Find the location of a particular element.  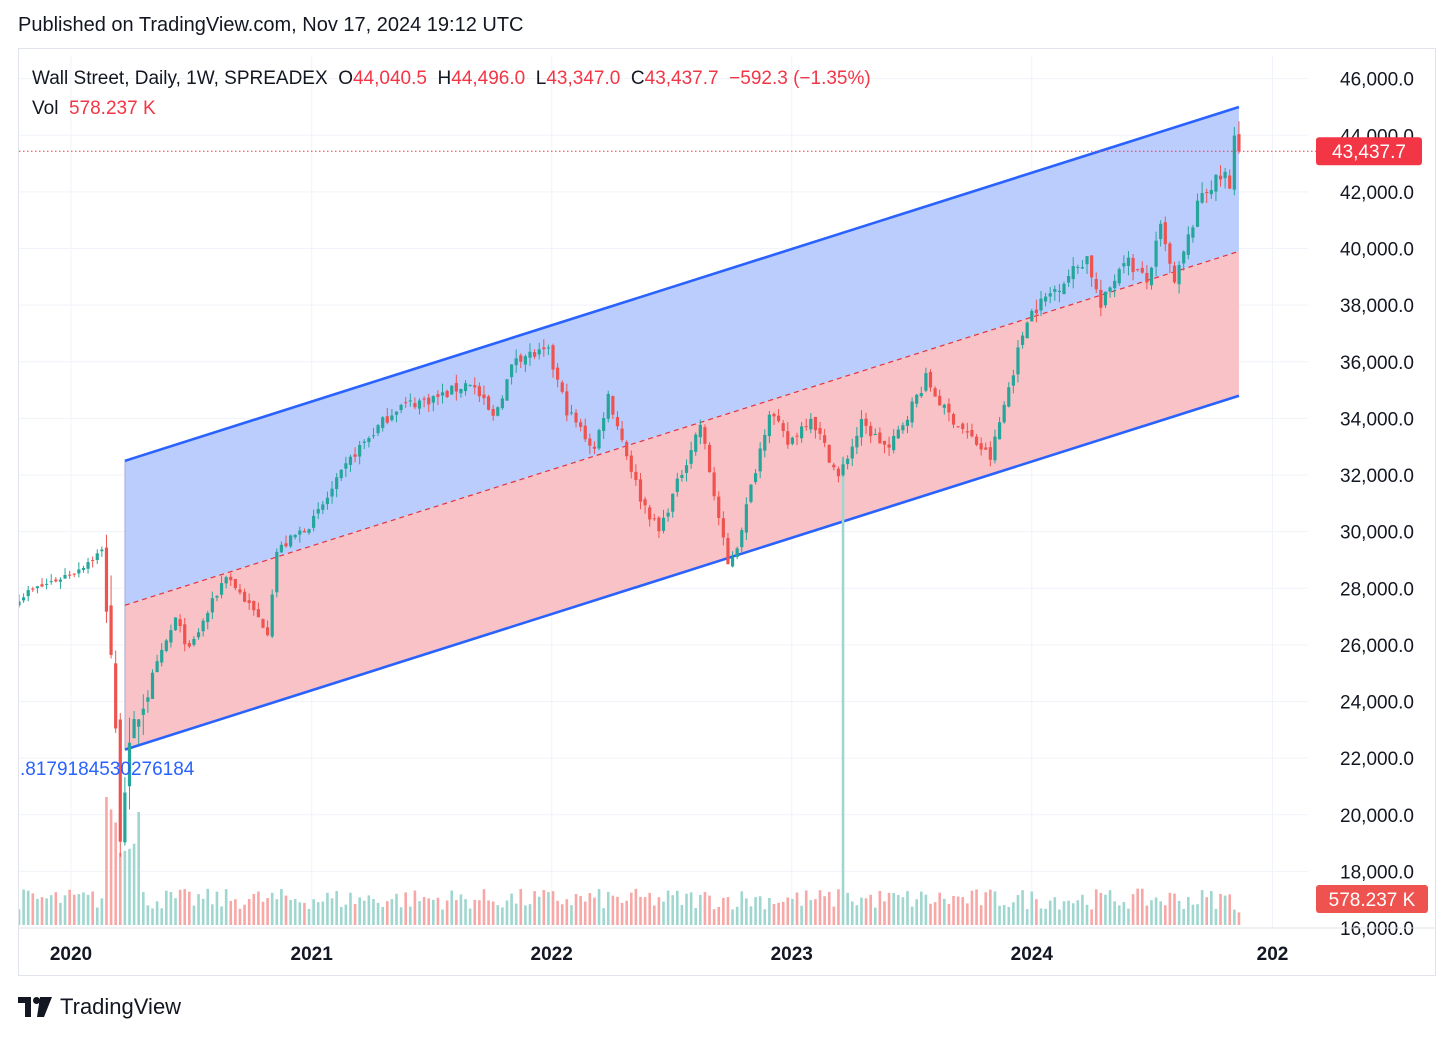

price-tick-label: 20,000.0 is located at coordinates (1377, 816).